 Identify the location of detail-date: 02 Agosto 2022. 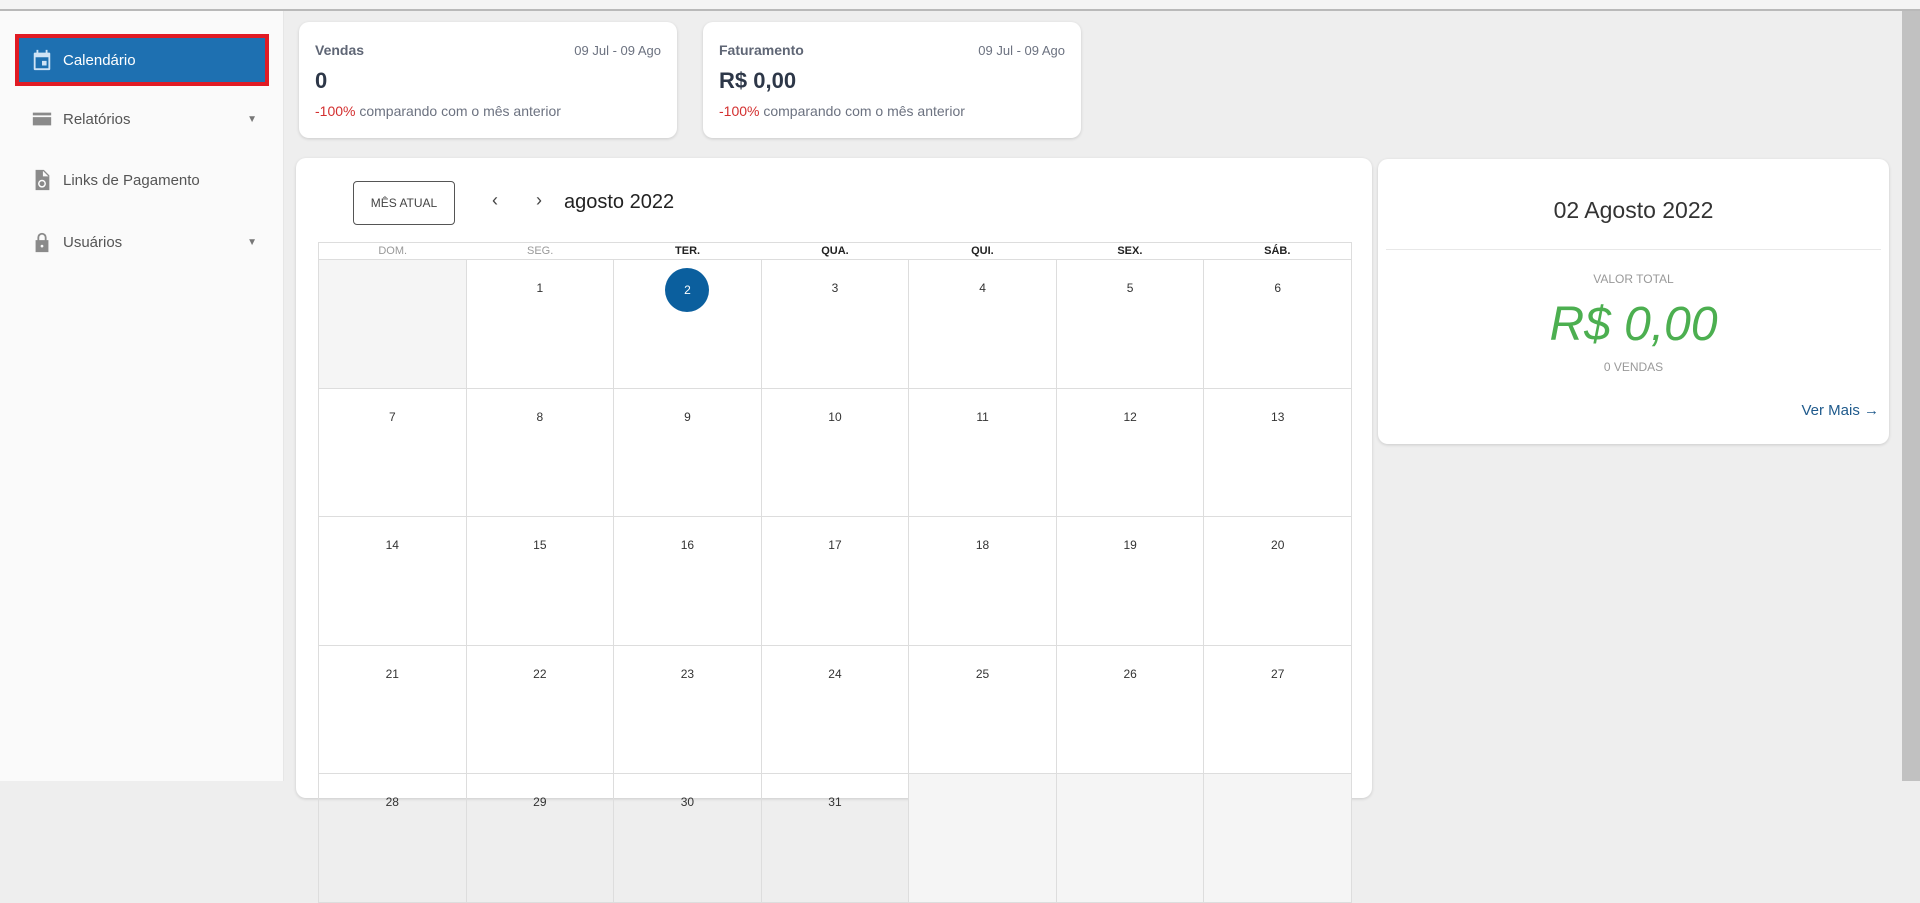
(1633, 210).